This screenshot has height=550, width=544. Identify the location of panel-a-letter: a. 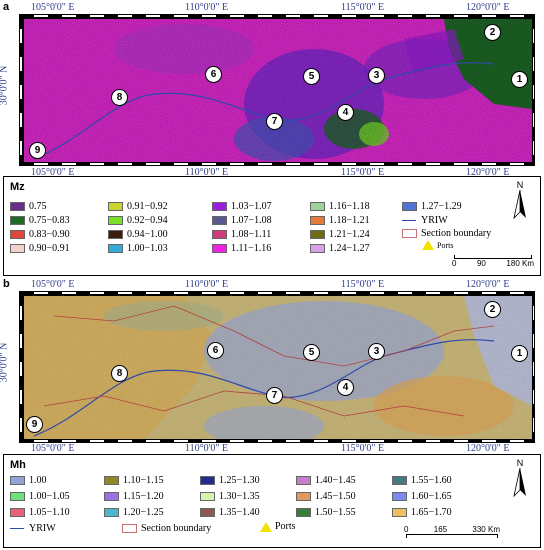
(6, 7).